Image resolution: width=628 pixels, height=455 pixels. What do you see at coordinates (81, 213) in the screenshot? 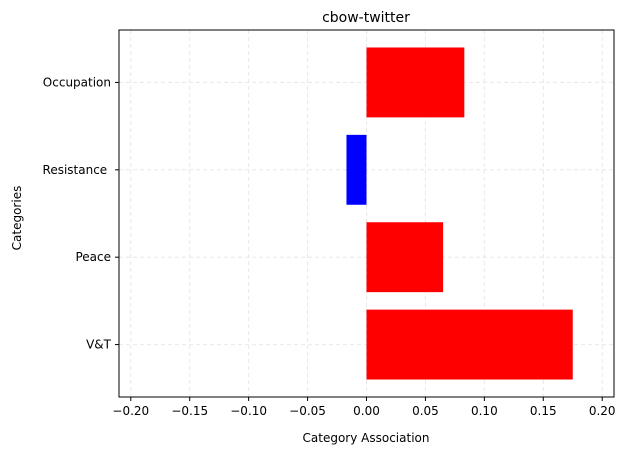
I see `y-ticks: V&T Peace Resistance Occupation` at bounding box center [81, 213].